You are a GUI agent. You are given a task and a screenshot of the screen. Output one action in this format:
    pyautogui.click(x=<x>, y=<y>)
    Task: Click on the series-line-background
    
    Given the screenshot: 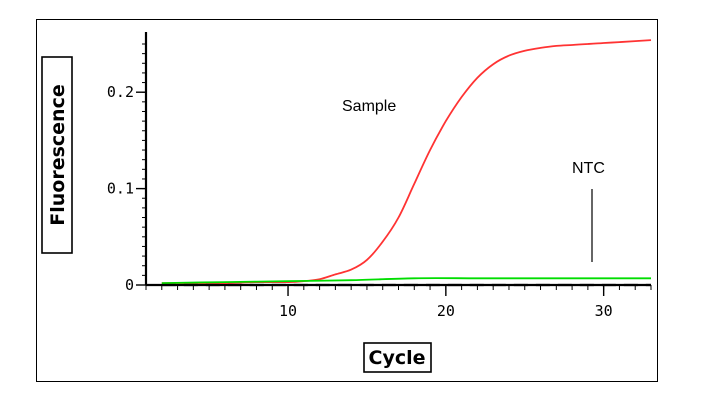 What is the action you would take?
    pyautogui.click(x=406, y=280)
    